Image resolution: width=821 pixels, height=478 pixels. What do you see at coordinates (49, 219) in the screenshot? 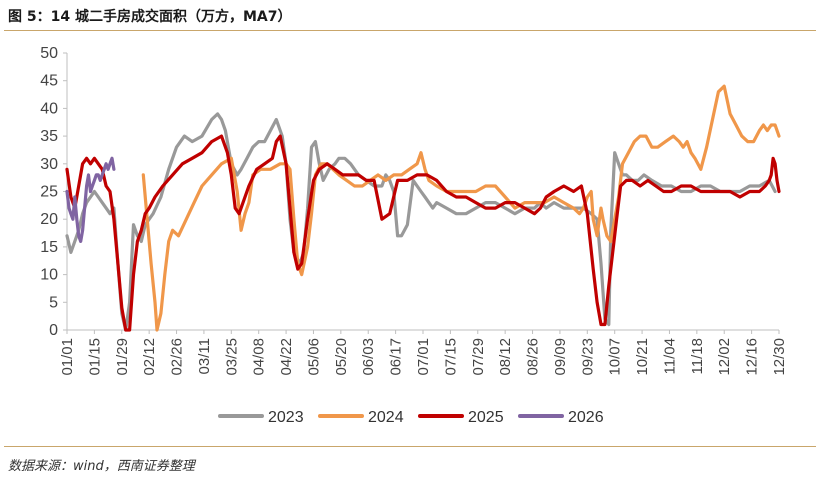
I see `y-tick-label: 20` at bounding box center [49, 219].